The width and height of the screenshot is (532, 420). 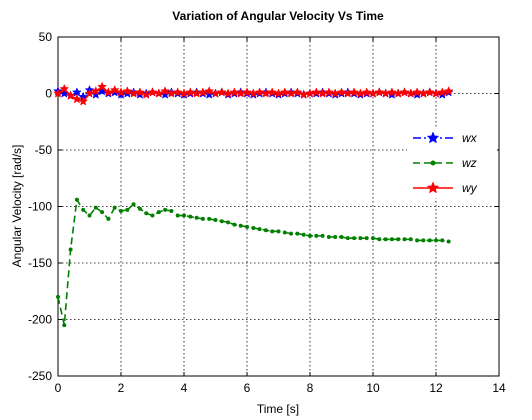 What do you see at coordinates (40, 376) in the screenshot?
I see `y-tick-label: -250` at bounding box center [40, 376].